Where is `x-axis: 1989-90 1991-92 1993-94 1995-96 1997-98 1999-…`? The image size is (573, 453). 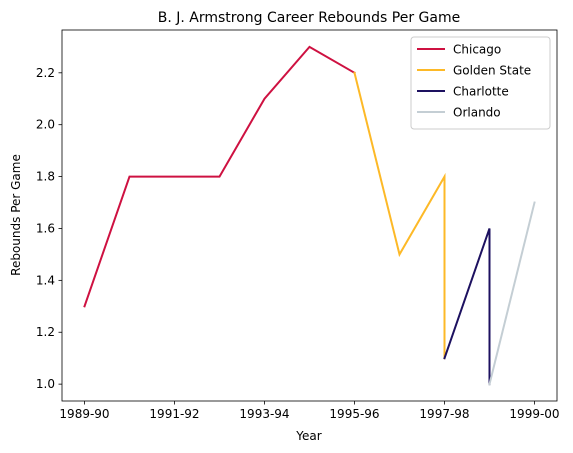 x-axis: 1989-90 1991-92 1993-94 1995-96 1997-98 1999-… is located at coordinates (309, 411).